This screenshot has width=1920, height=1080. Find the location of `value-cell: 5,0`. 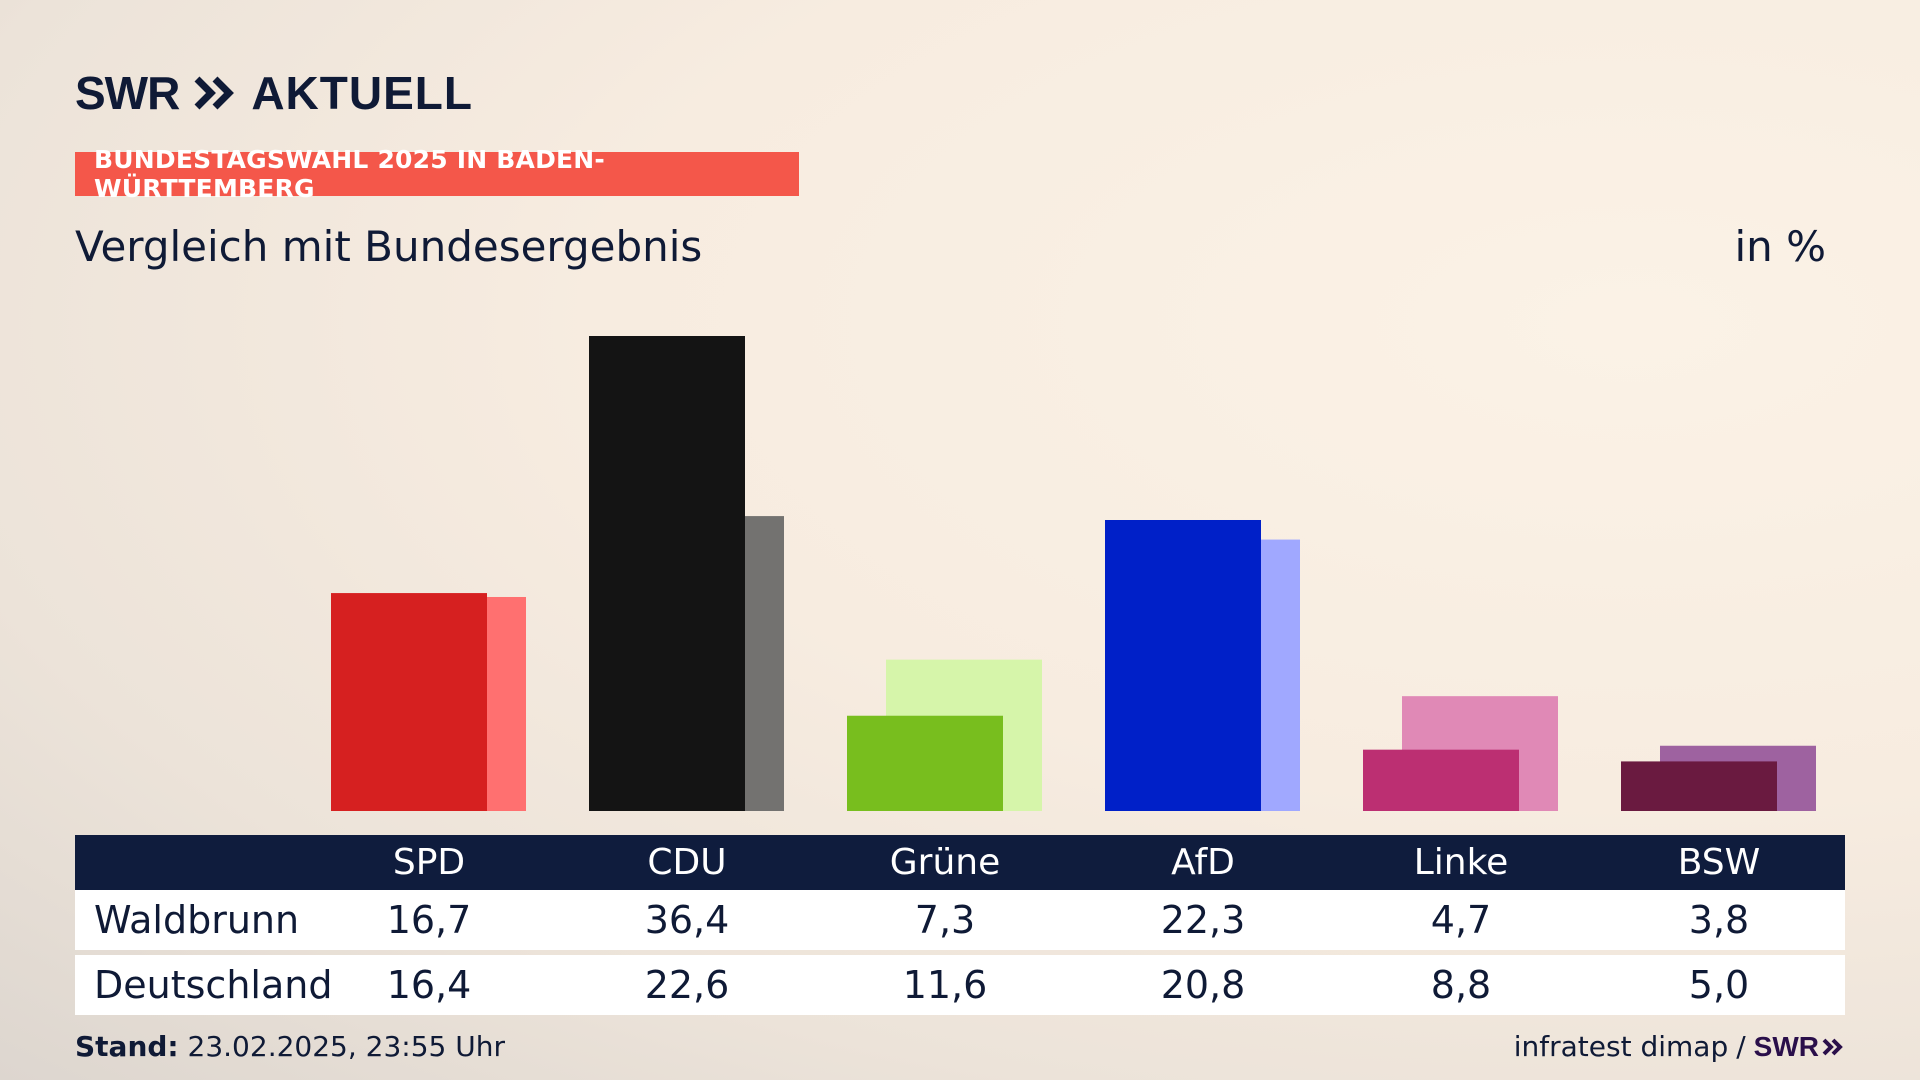

value-cell: 5,0 is located at coordinates (1719, 985).